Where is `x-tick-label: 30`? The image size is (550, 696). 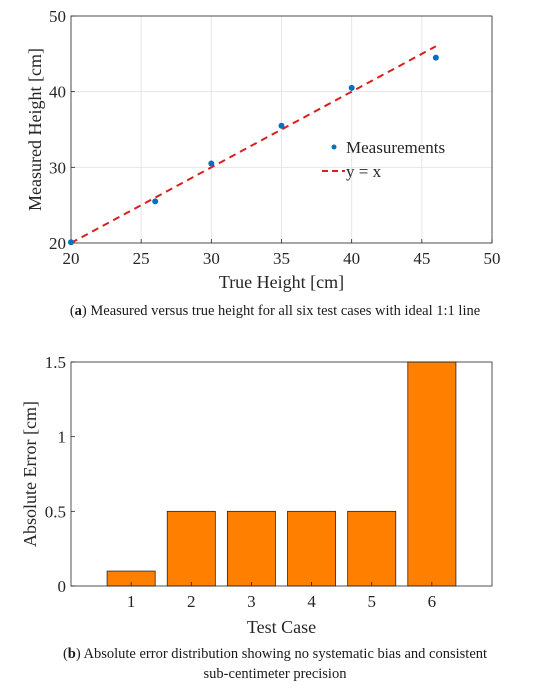 x-tick-label: 30 is located at coordinates (211, 258).